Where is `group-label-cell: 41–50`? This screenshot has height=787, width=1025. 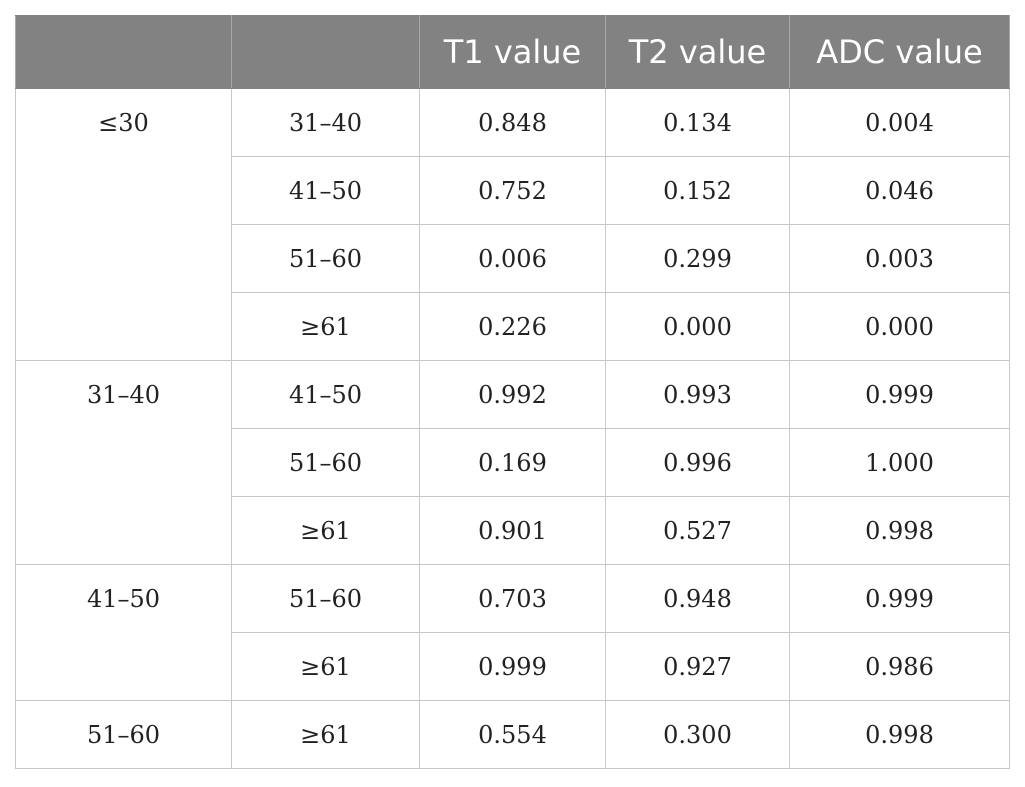
group-label-cell: 41–50 is located at coordinates (123, 632).